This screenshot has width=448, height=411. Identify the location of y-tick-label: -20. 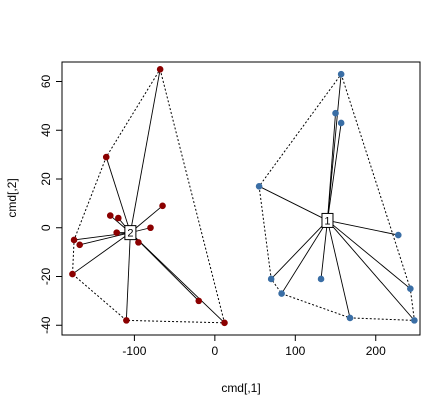
(46, 277).